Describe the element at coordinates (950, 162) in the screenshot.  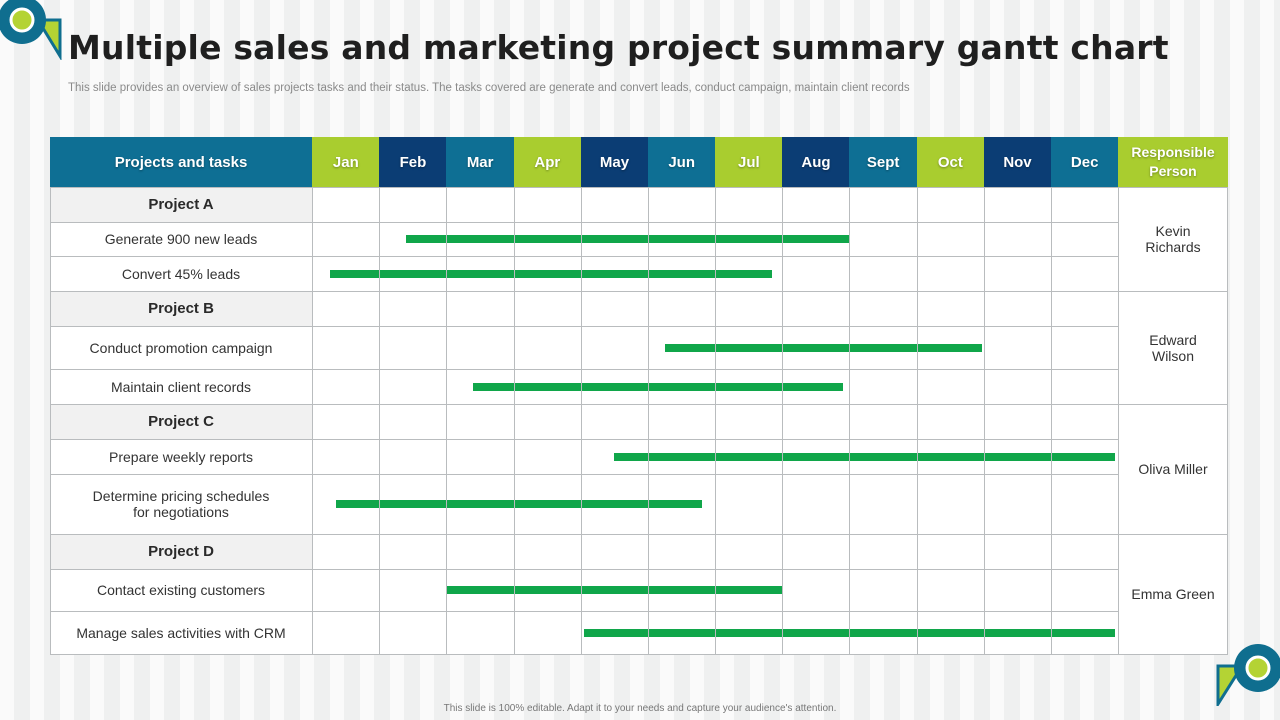
I see `month-header: Oct` at that location.